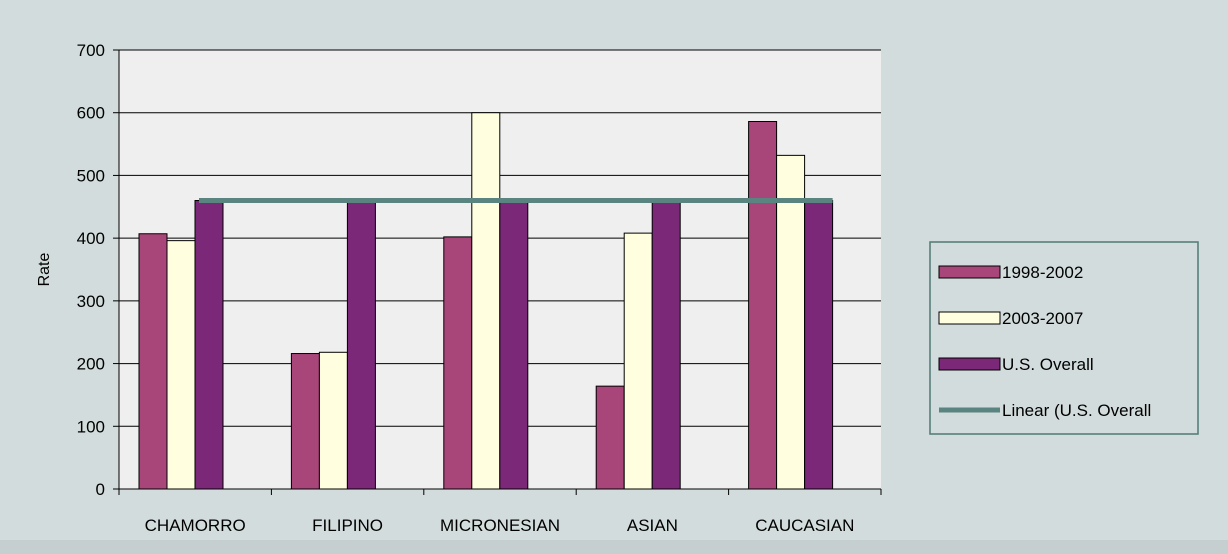 This screenshot has width=1228, height=554. Describe the element at coordinates (500, 525) in the screenshot. I see `x-tick-label: MICRONESIAN` at that location.